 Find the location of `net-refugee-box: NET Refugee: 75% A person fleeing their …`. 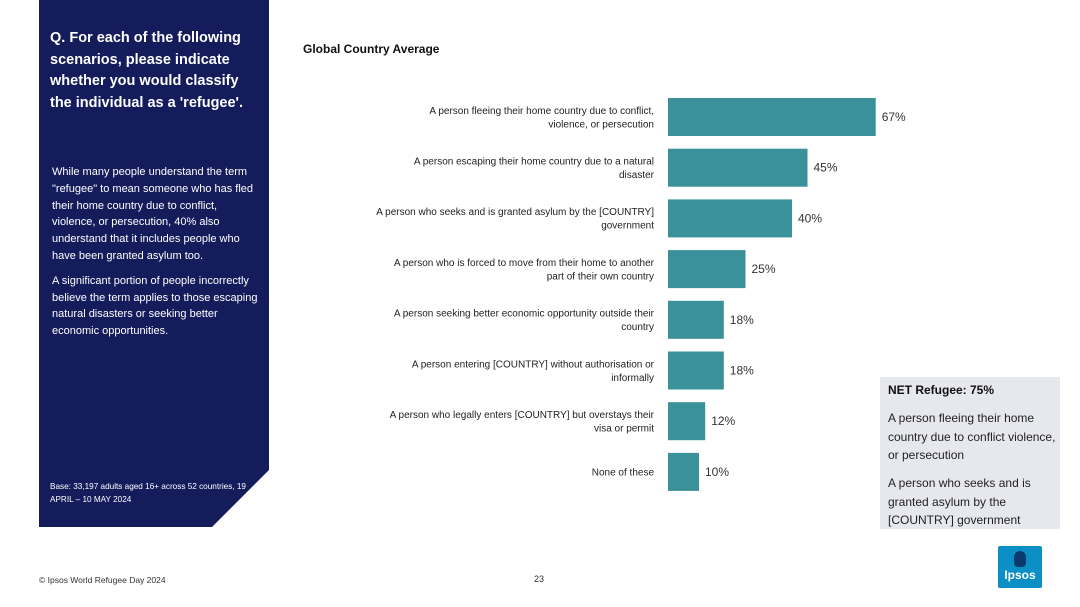

net-refugee-box: NET Refugee: 75% A person fleeing their … is located at coordinates (970, 453).